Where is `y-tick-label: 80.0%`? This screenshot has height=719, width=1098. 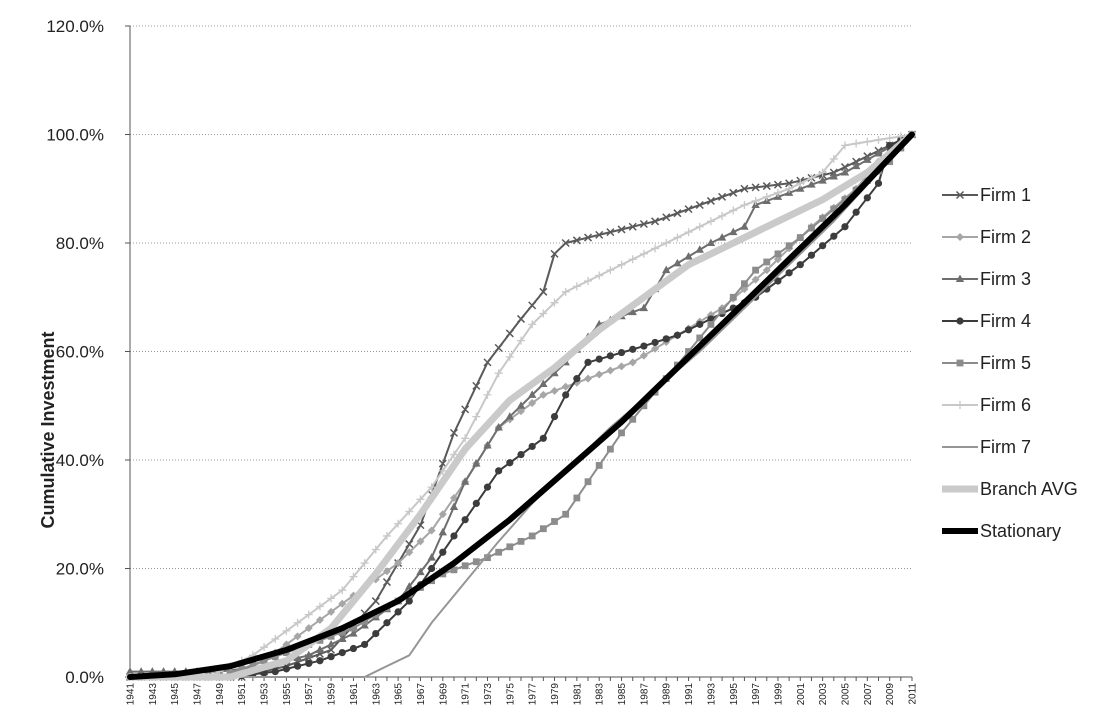
y-tick-label: 80.0% is located at coordinates (80, 243).